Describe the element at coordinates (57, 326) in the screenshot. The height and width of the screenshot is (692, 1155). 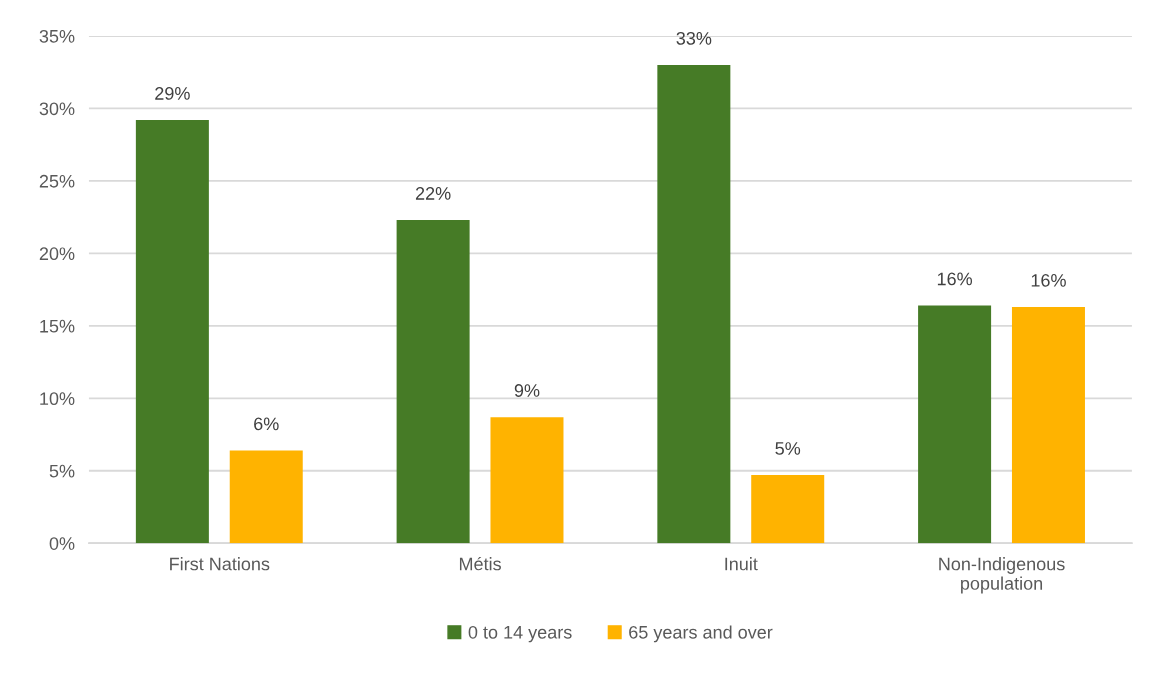
I see `y-tick-label: 15%` at that location.